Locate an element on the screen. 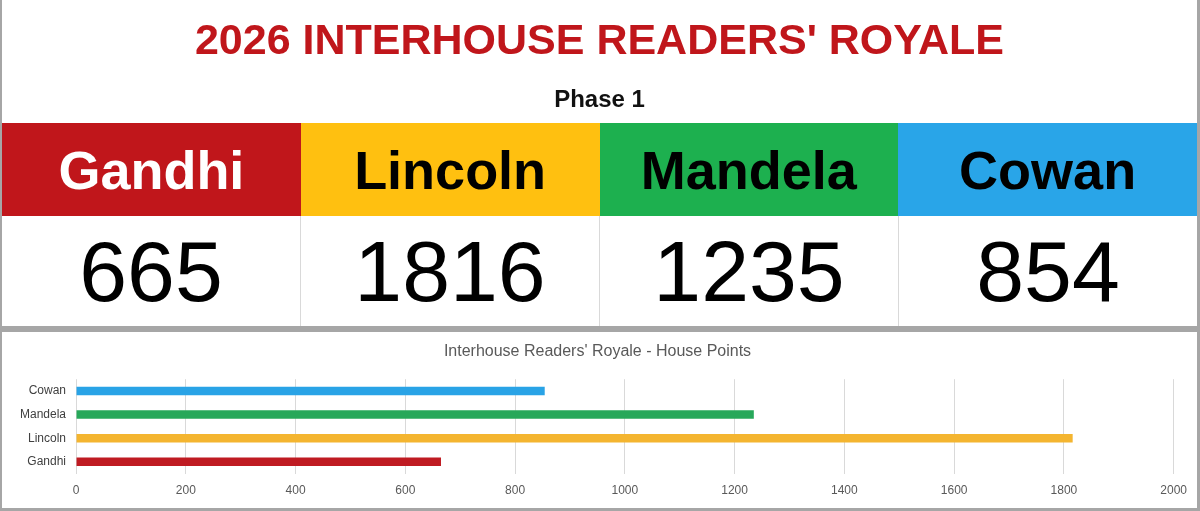 The image size is (1200, 511). x-tick-label: 0 is located at coordinates (76, 490).